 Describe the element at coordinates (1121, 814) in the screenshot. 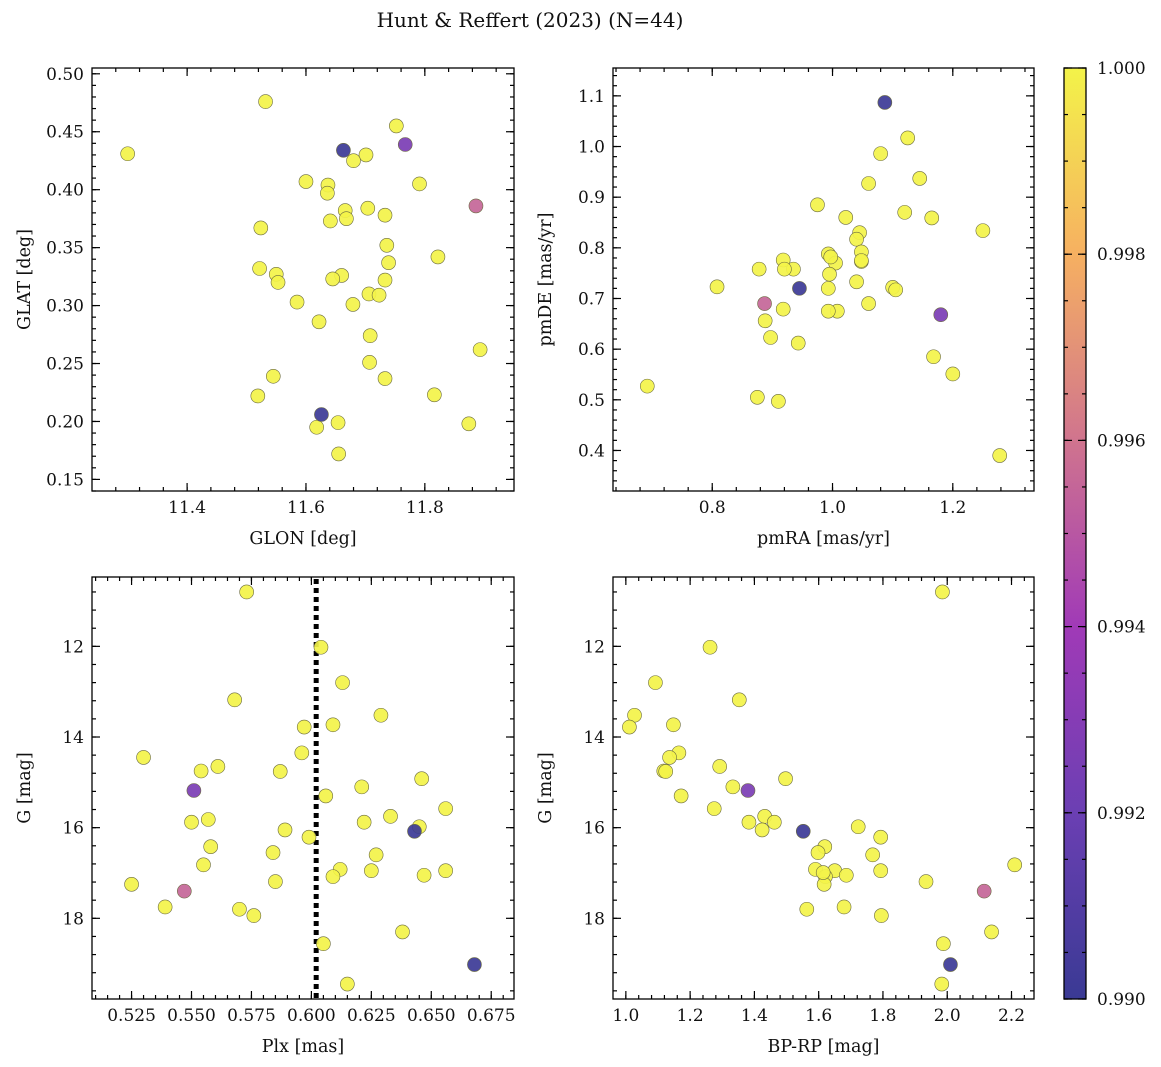

I see `colorbar-tick-label: 0.992` at that location.